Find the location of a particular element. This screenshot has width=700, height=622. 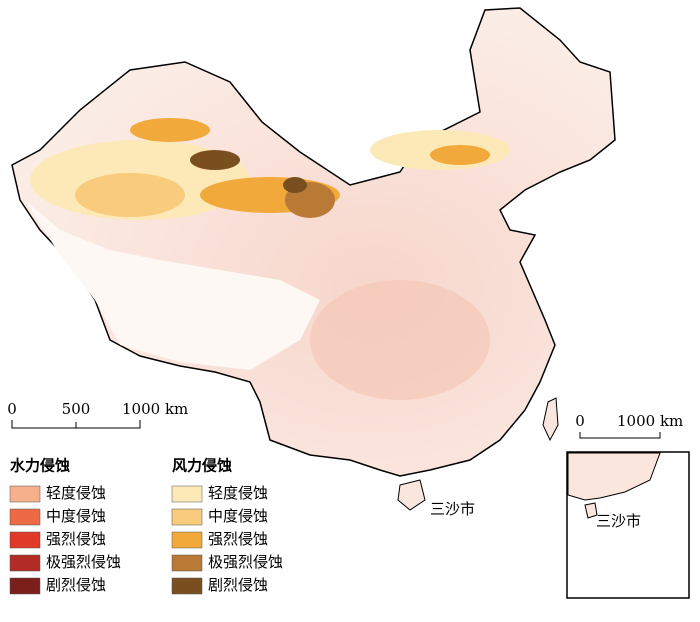

legend-title: 水力侵蚀 is located at coordinates (40, 466).